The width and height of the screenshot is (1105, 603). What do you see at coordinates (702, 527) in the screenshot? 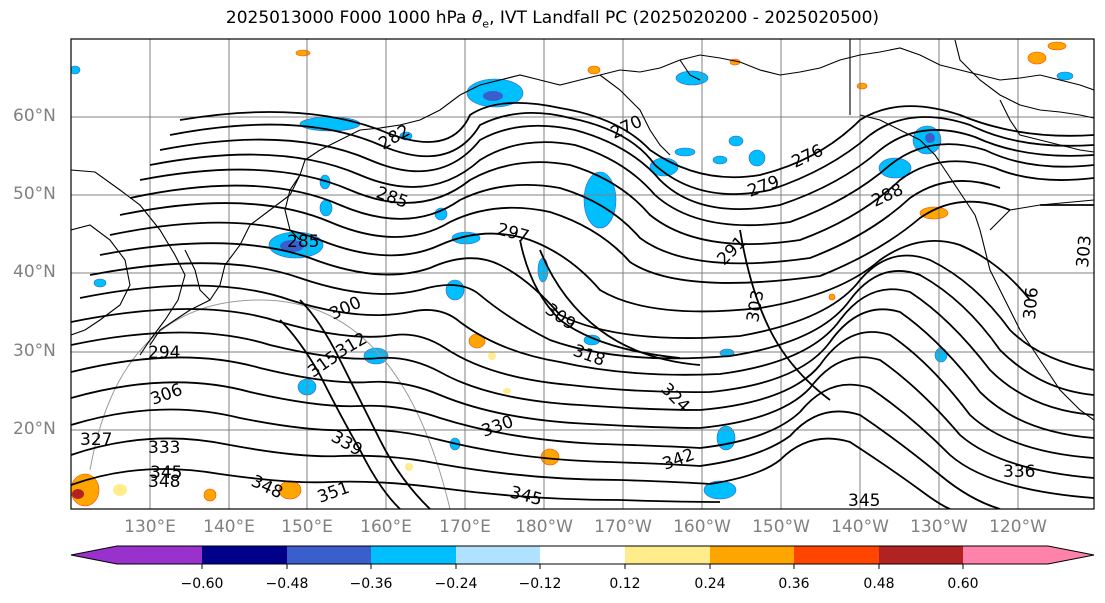
I see `lon-label: 160°W` at bounding box center [702, 527].